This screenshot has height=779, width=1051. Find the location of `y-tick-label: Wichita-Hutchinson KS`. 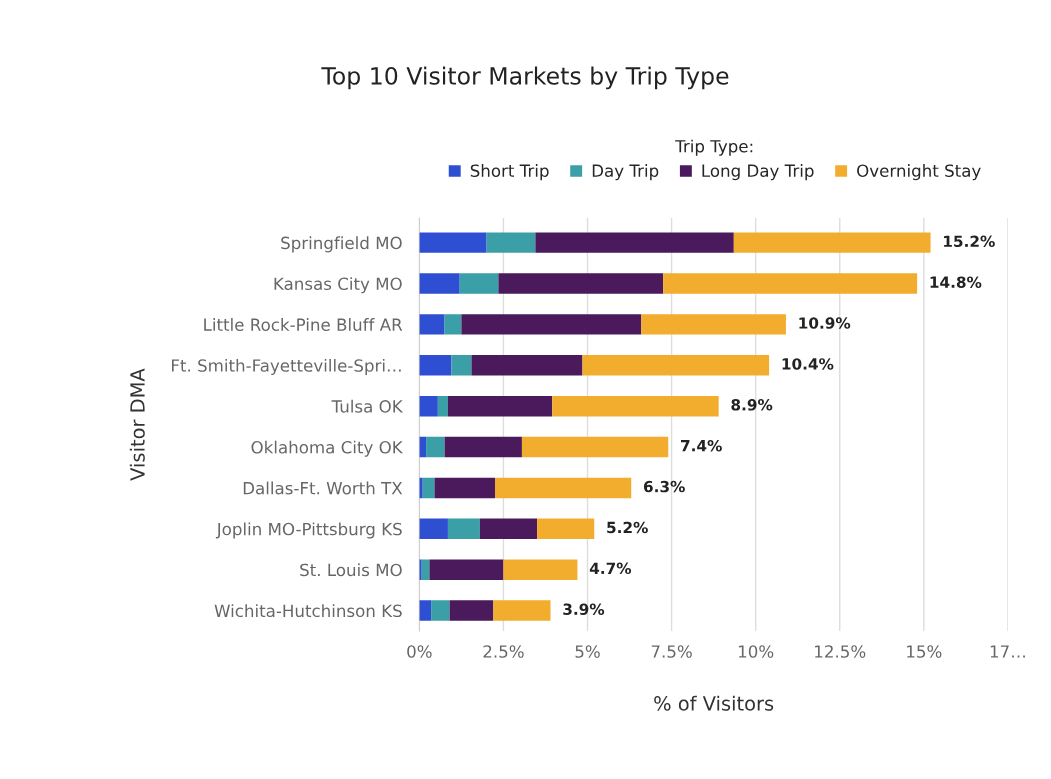

y-tick-label: Wichita-Hutchinson KS is located at coordinates (308, 611).